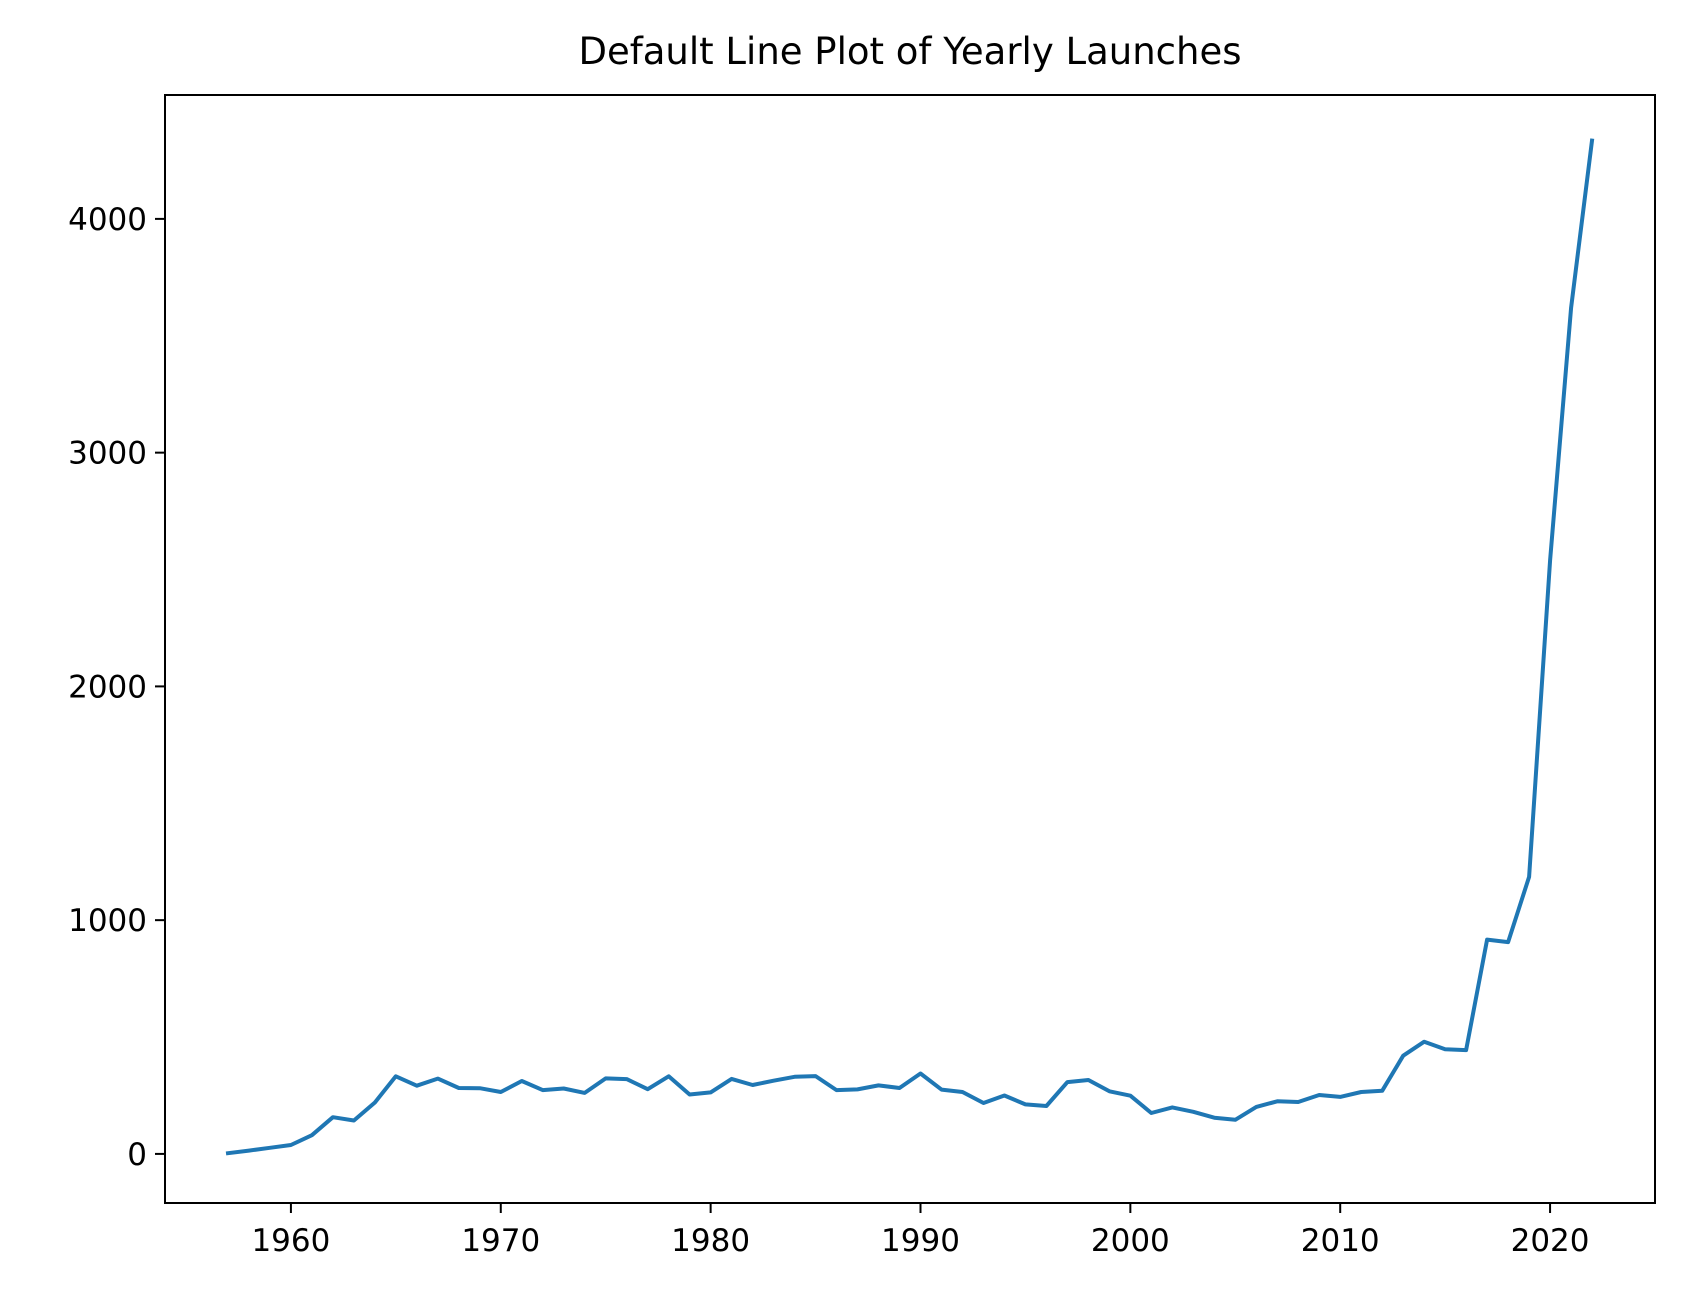 This screenshot has height=1300, width=1683. I want to click on y-tick-label: 0, so click(137, 1155).